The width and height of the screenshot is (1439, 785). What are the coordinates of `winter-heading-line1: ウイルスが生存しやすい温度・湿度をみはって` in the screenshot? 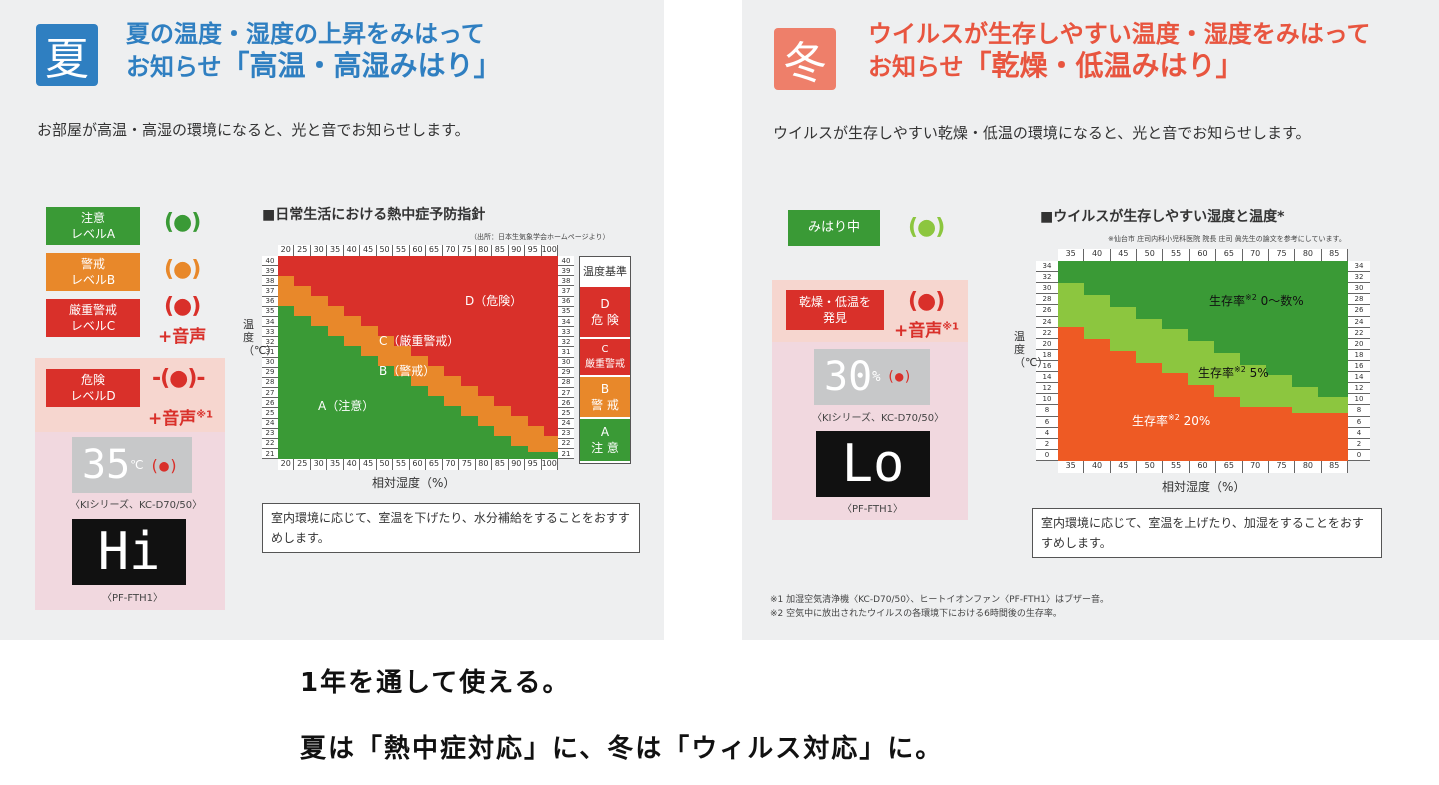 It's located at (1119, 34).